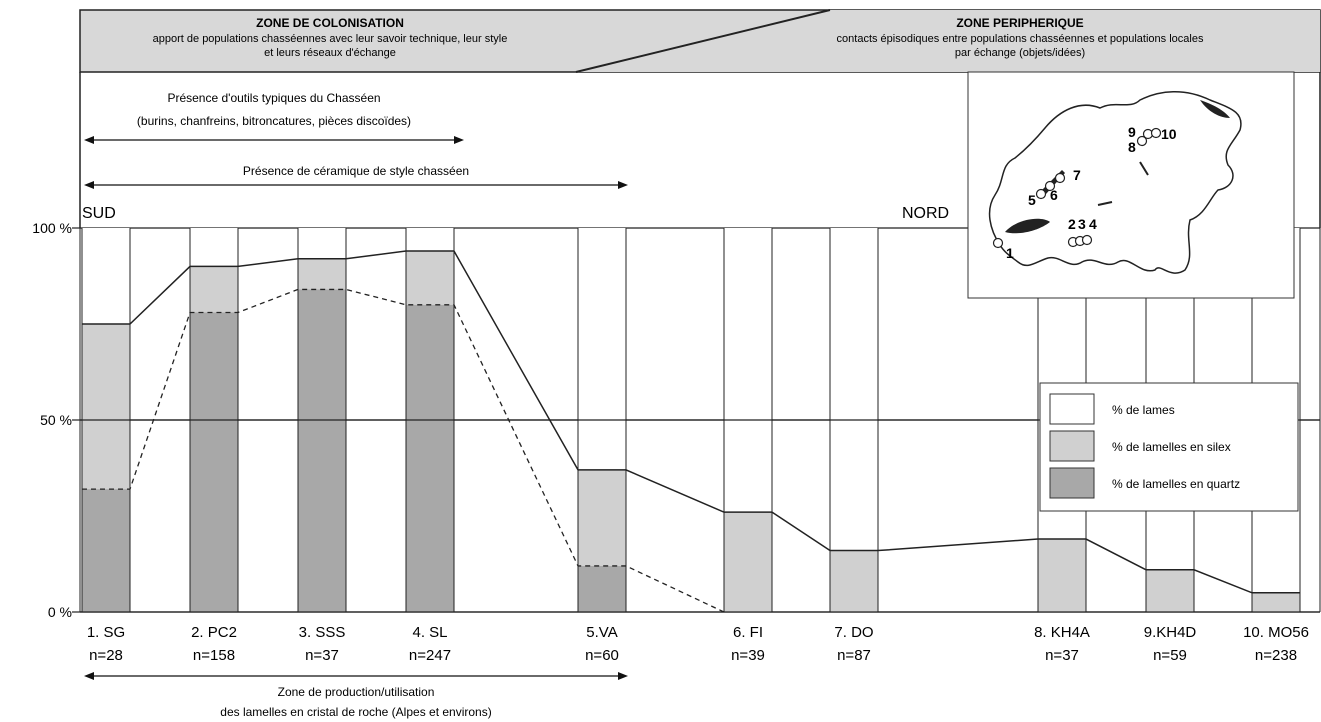  What do you see at coordinates (1010, 253) in the screenshot?
I see `map-site-label: 1` at bounding box center [1010, 253].